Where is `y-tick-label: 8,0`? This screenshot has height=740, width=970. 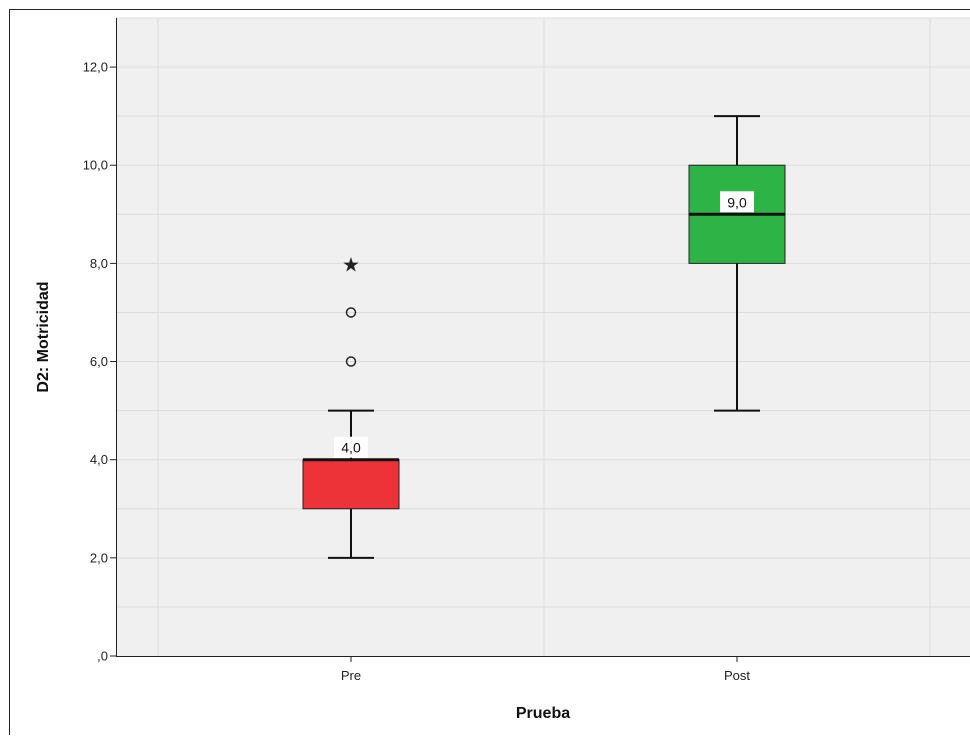 y-tick-label: 8,0 is located at coordinates (99, 263).